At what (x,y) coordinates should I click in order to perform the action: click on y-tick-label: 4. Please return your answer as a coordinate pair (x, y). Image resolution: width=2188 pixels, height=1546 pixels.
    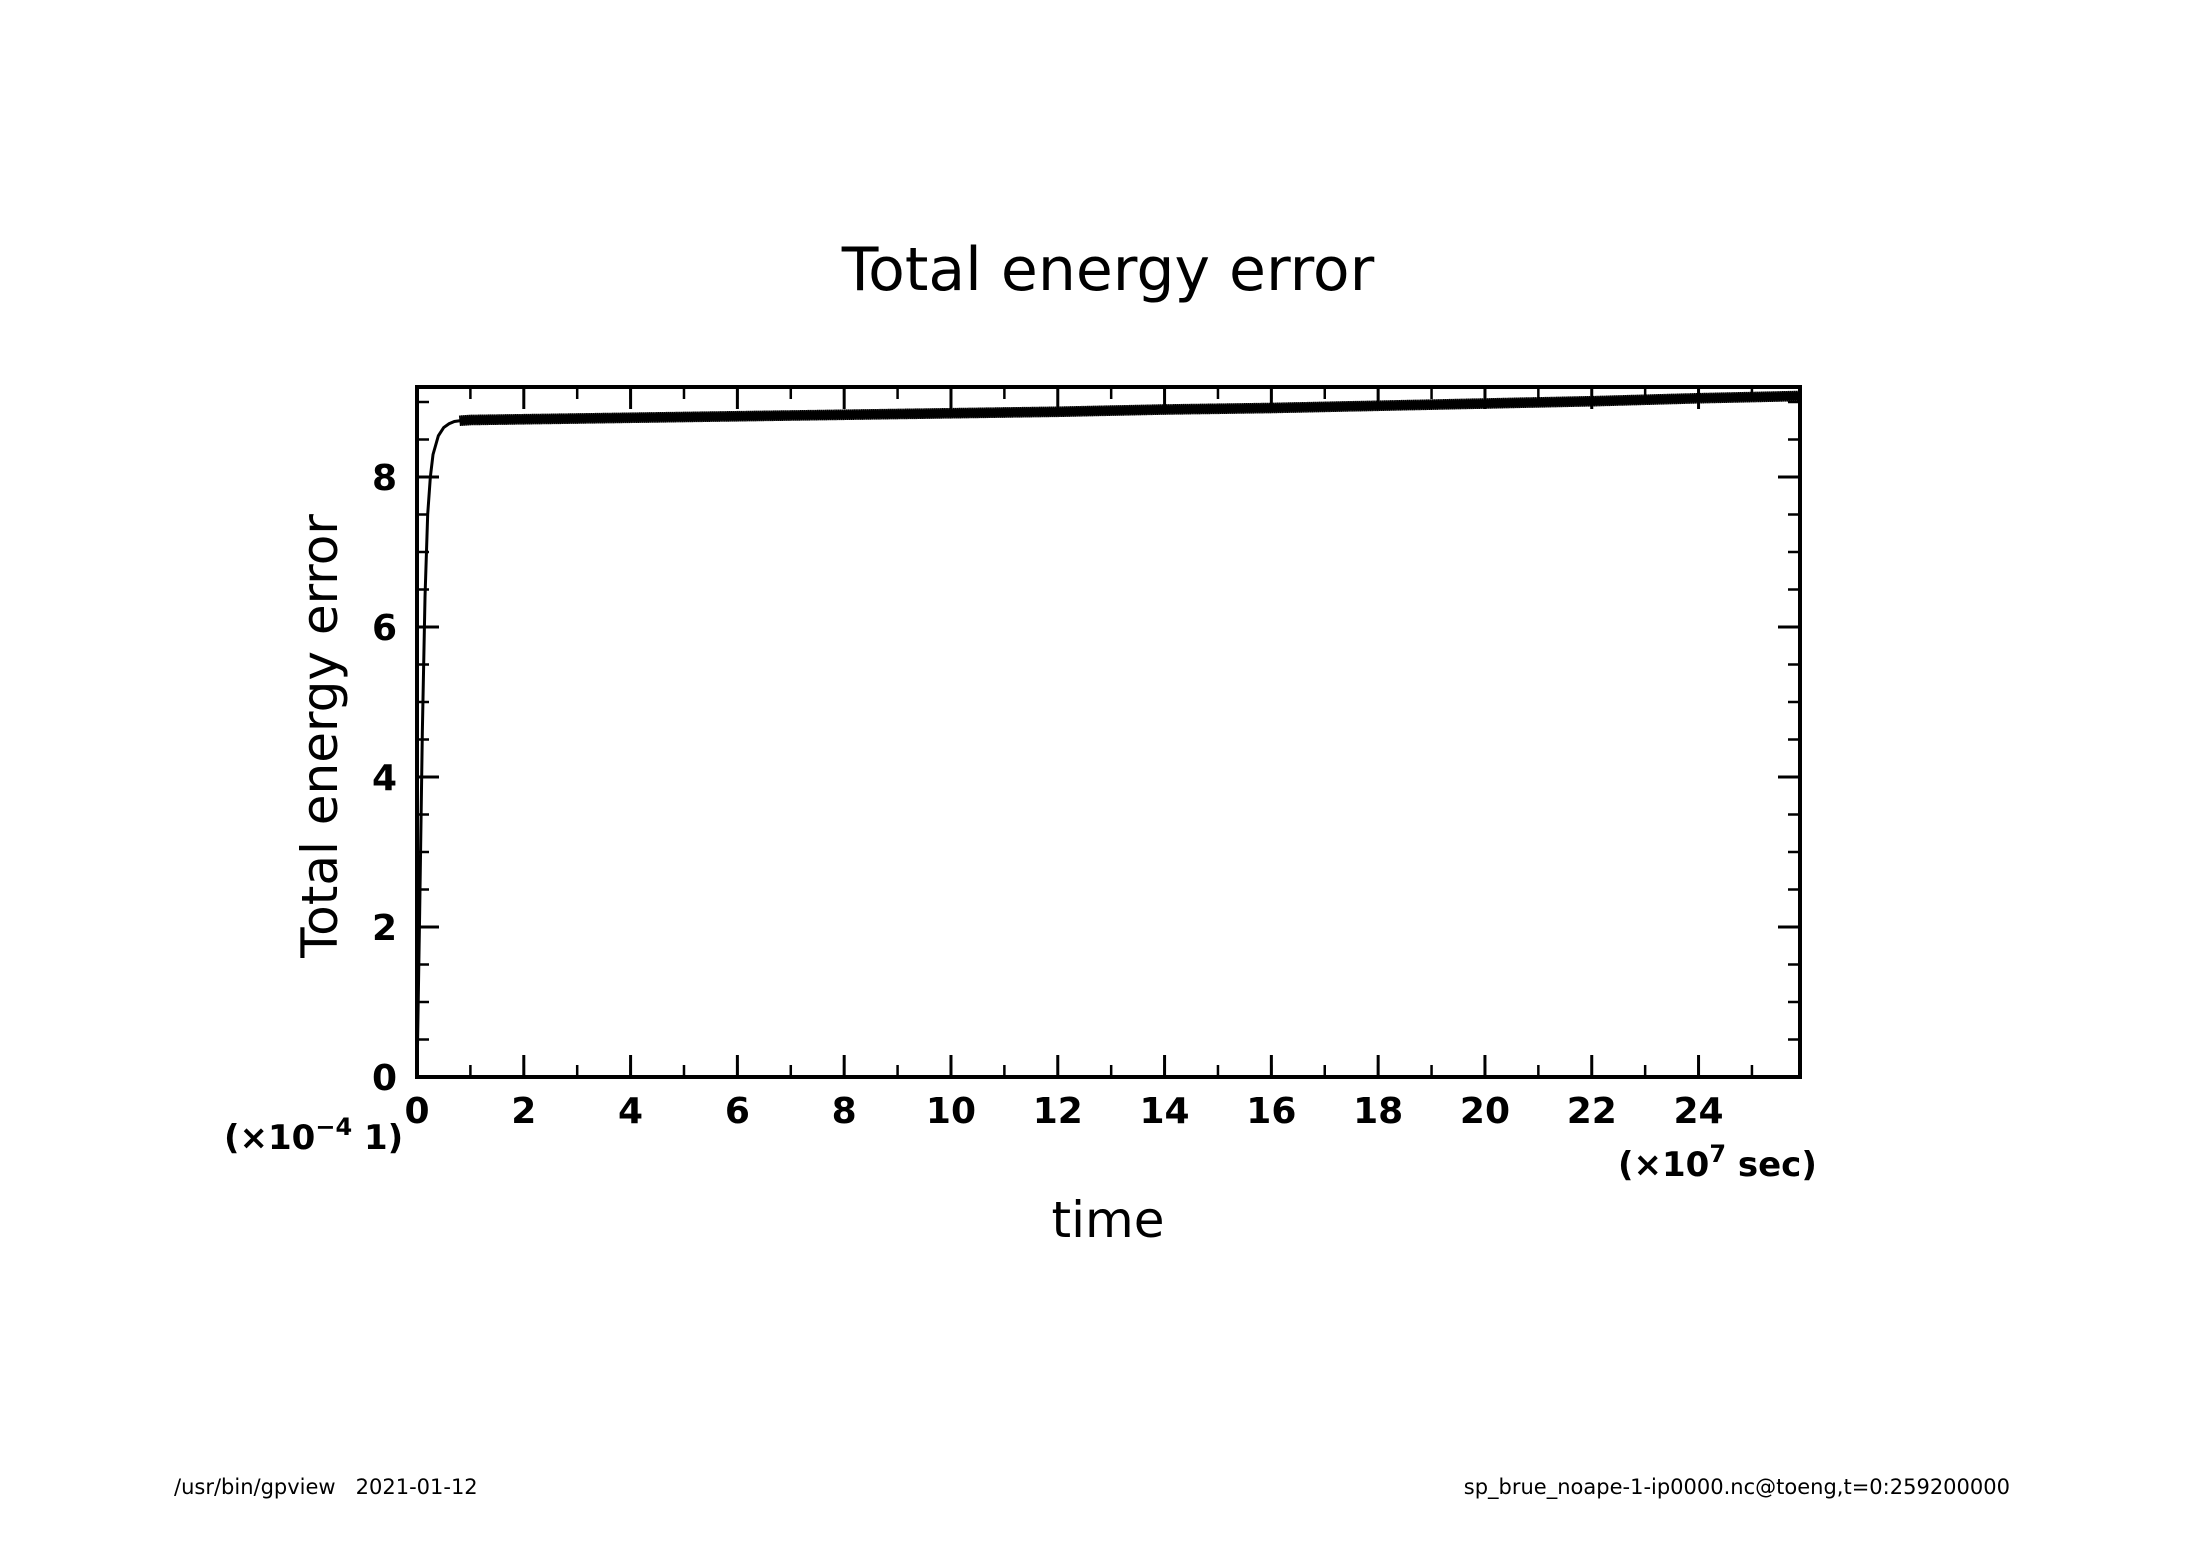
    Looking at the image, I should click on (384, 778).